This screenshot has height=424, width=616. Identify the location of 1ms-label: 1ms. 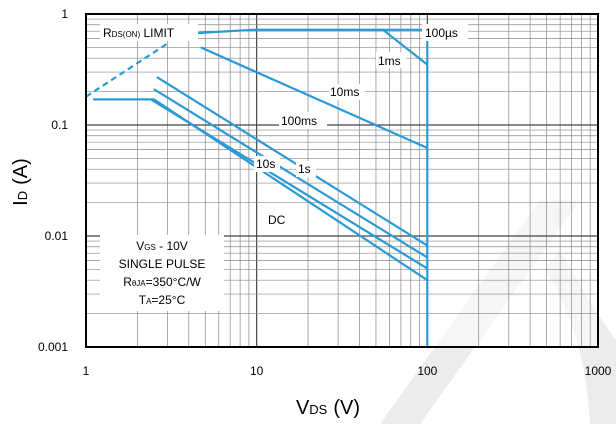
(389, 61).